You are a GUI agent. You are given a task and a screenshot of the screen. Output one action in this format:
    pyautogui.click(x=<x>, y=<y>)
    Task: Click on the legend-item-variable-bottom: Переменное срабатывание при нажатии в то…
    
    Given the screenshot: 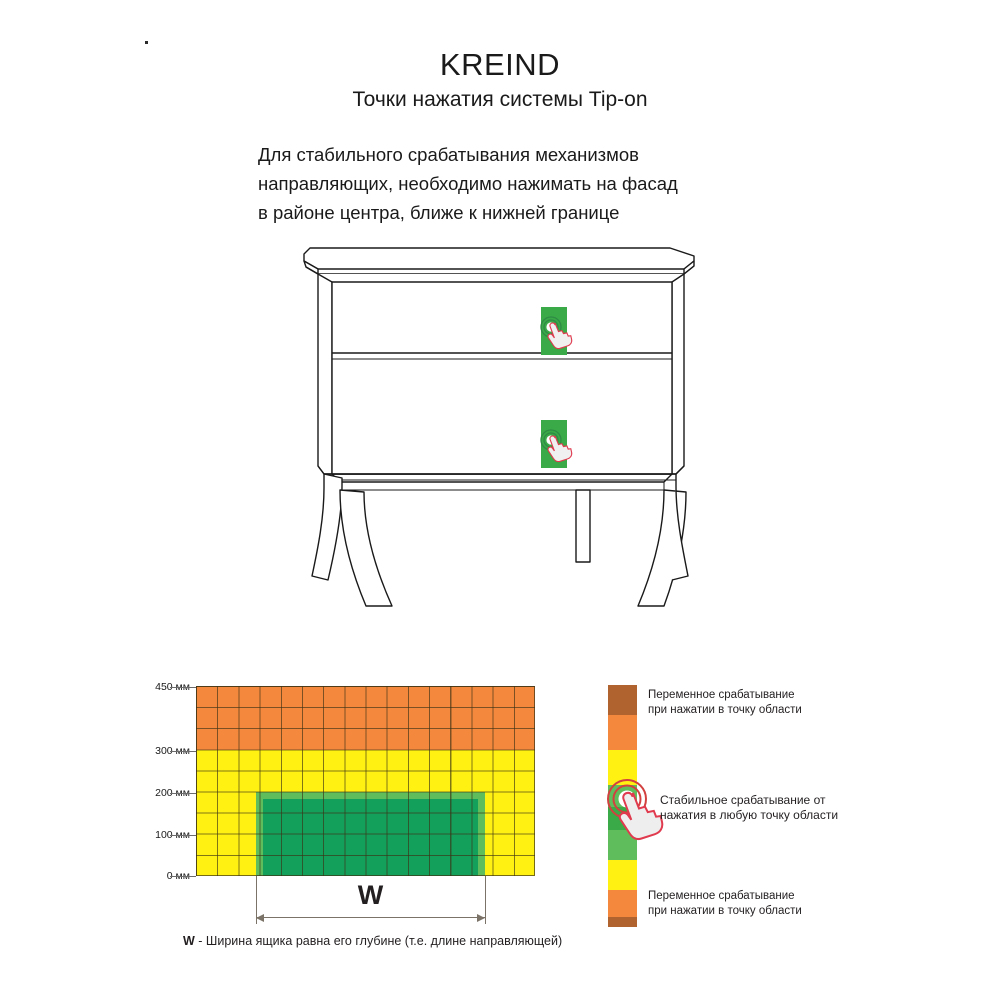 What is the action you would take?
    pyautogui.click(x=725, y=904)
    